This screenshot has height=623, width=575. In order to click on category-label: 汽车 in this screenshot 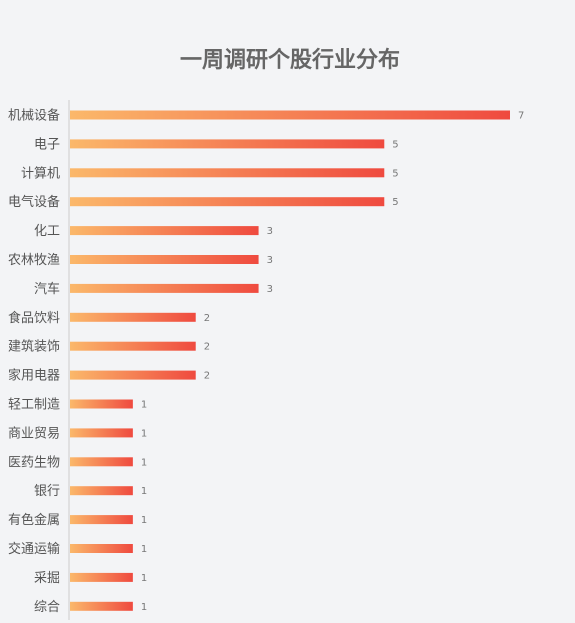, I will do `click(47, 289)`.